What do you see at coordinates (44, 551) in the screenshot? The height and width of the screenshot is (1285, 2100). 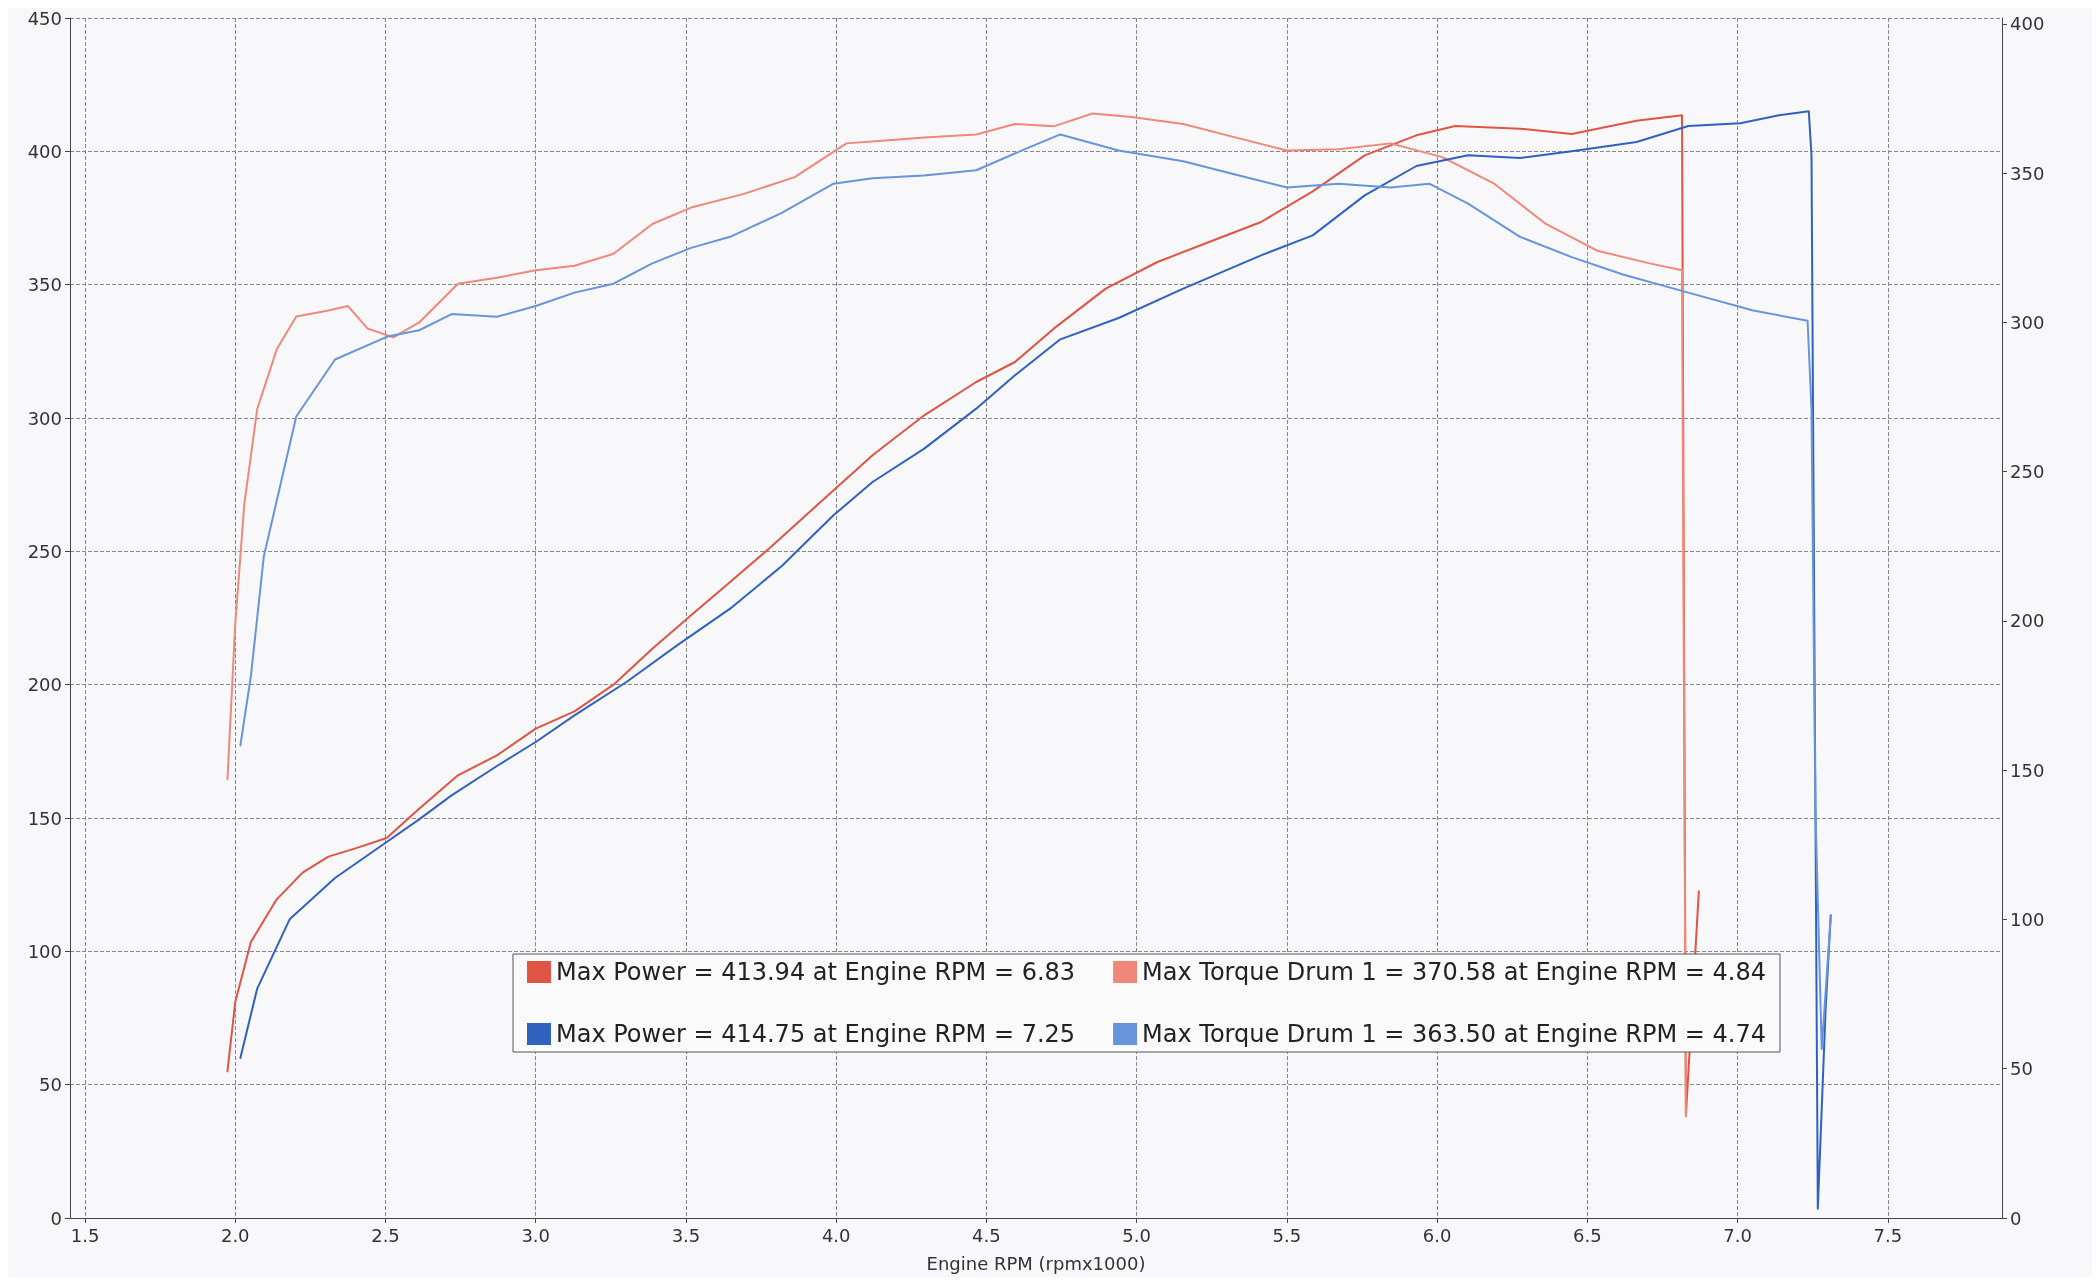 I see `y-tick-label: 250` at bounding box center [44, 551].